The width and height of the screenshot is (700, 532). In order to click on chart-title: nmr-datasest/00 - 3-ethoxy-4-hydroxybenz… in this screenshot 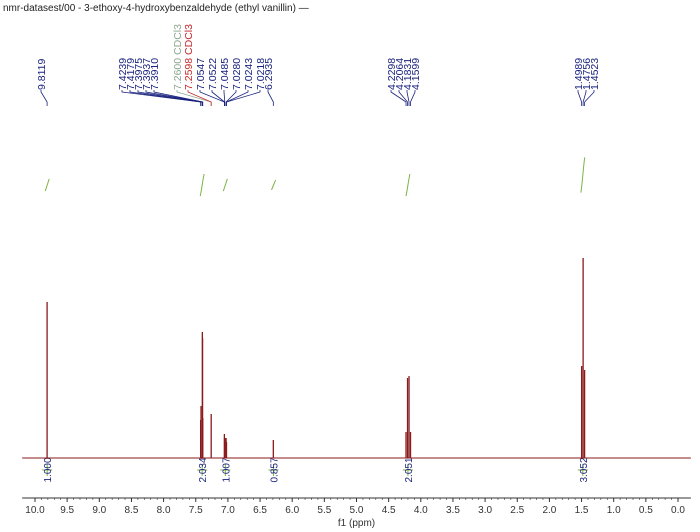, I will do `click(156, 8)`.